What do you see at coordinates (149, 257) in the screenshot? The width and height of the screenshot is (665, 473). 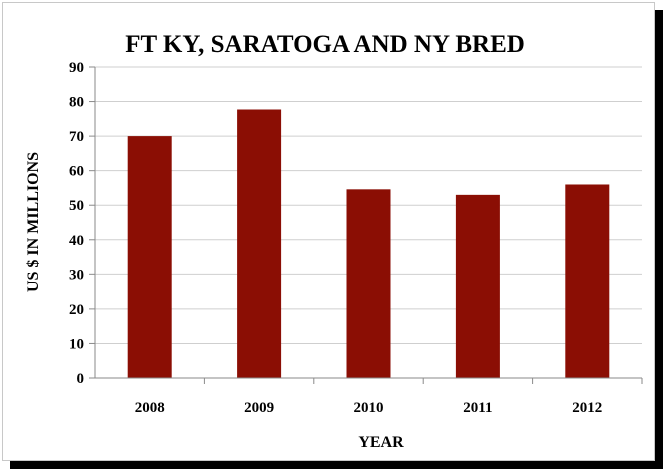 I see `bar-2008` at bounding box center [149, 257].